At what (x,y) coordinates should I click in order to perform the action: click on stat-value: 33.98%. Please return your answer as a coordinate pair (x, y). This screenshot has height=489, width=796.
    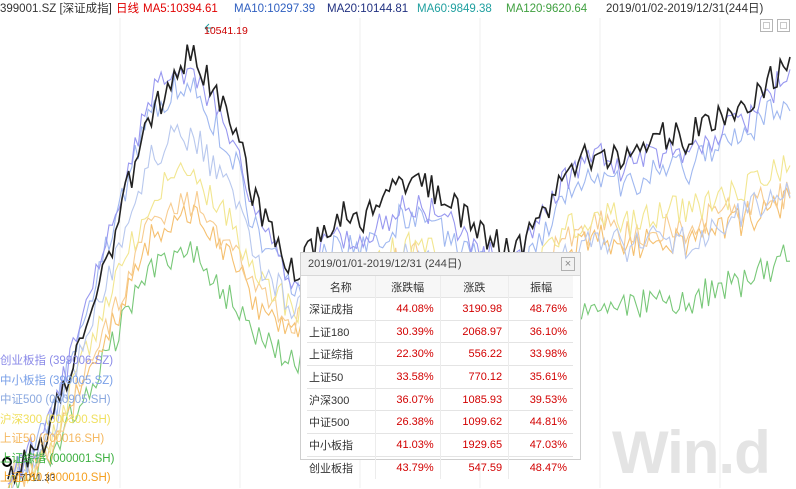
    Looking at the image, I should click on (540, 354).